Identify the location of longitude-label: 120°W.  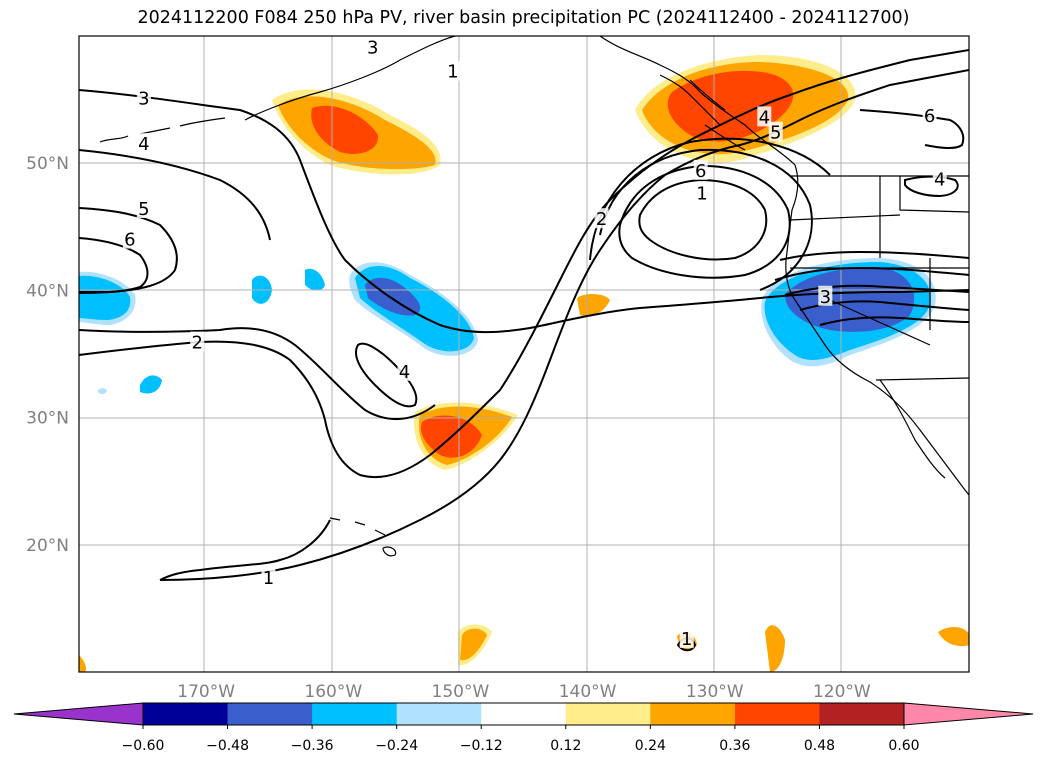
(842, 692).